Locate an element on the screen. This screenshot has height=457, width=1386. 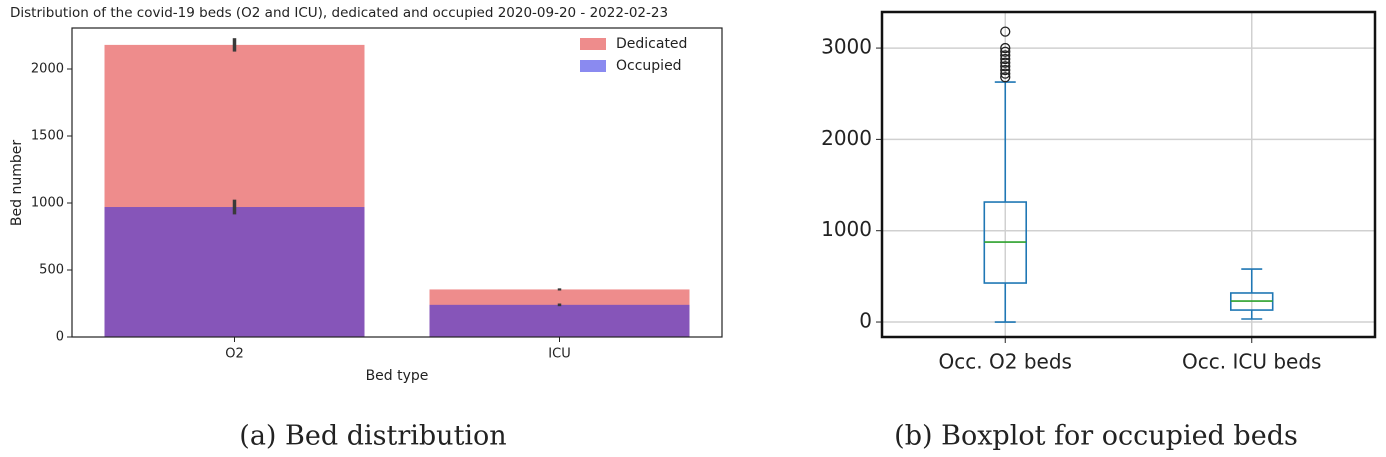
y-tick-label: 500 is located at coordinates (51, 270).